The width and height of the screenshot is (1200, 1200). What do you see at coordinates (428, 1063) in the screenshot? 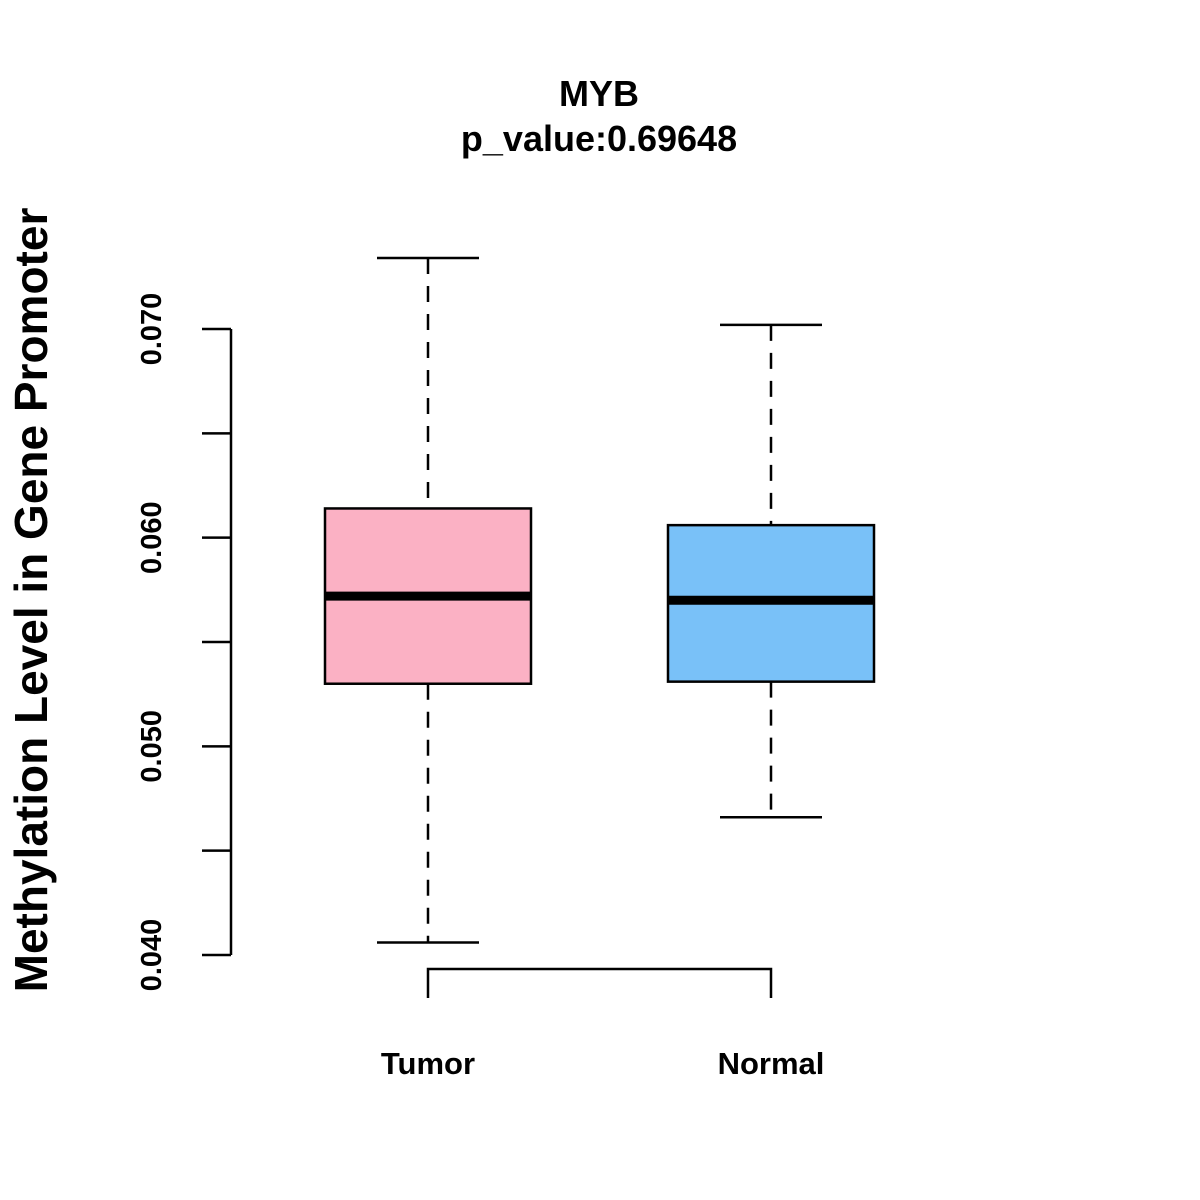
I see `x-label-tumor: Tumor` at bounding box center [428, 1063].